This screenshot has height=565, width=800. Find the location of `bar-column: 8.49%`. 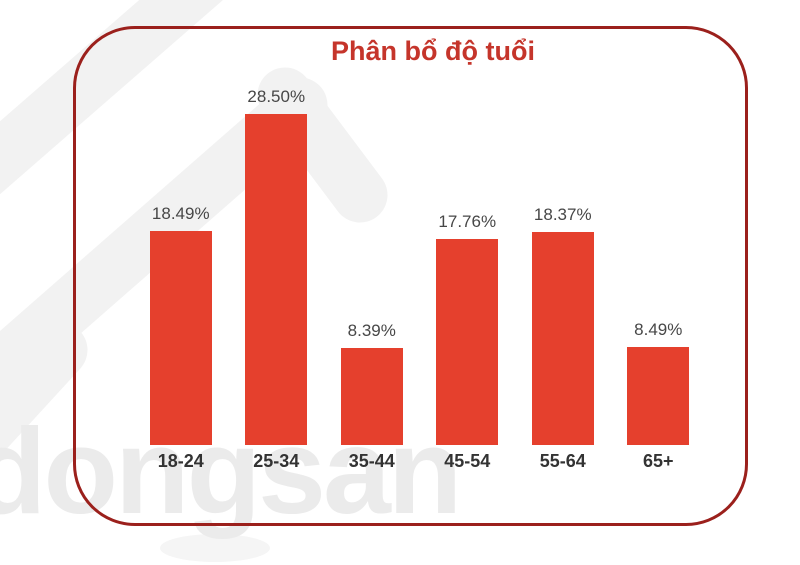

bar-column: 8.49% is located at coordinates (659, 261).